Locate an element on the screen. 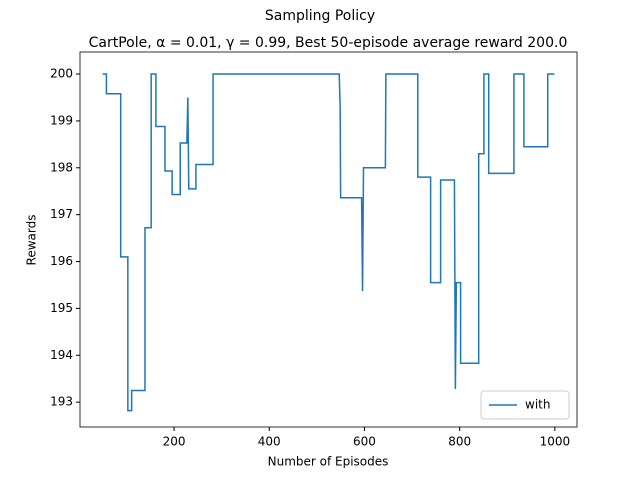  y-tick-label: 193 is located at coordinates (61, 402).